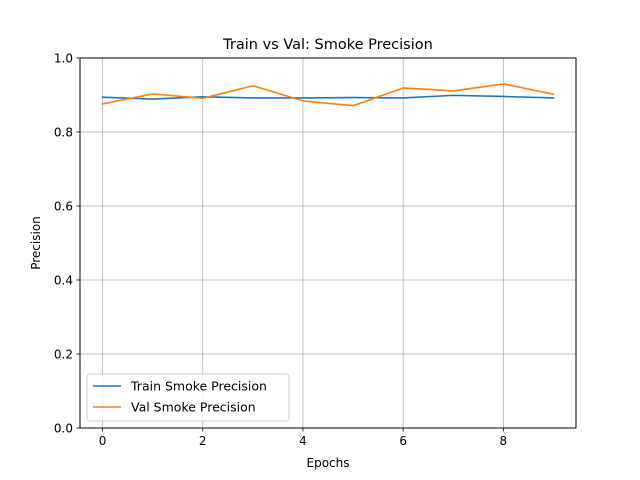  What do you see at coordinates (36, 243) in the screenshot?
I see `y-axis-label: Precision` at bounding box center [36, 243].